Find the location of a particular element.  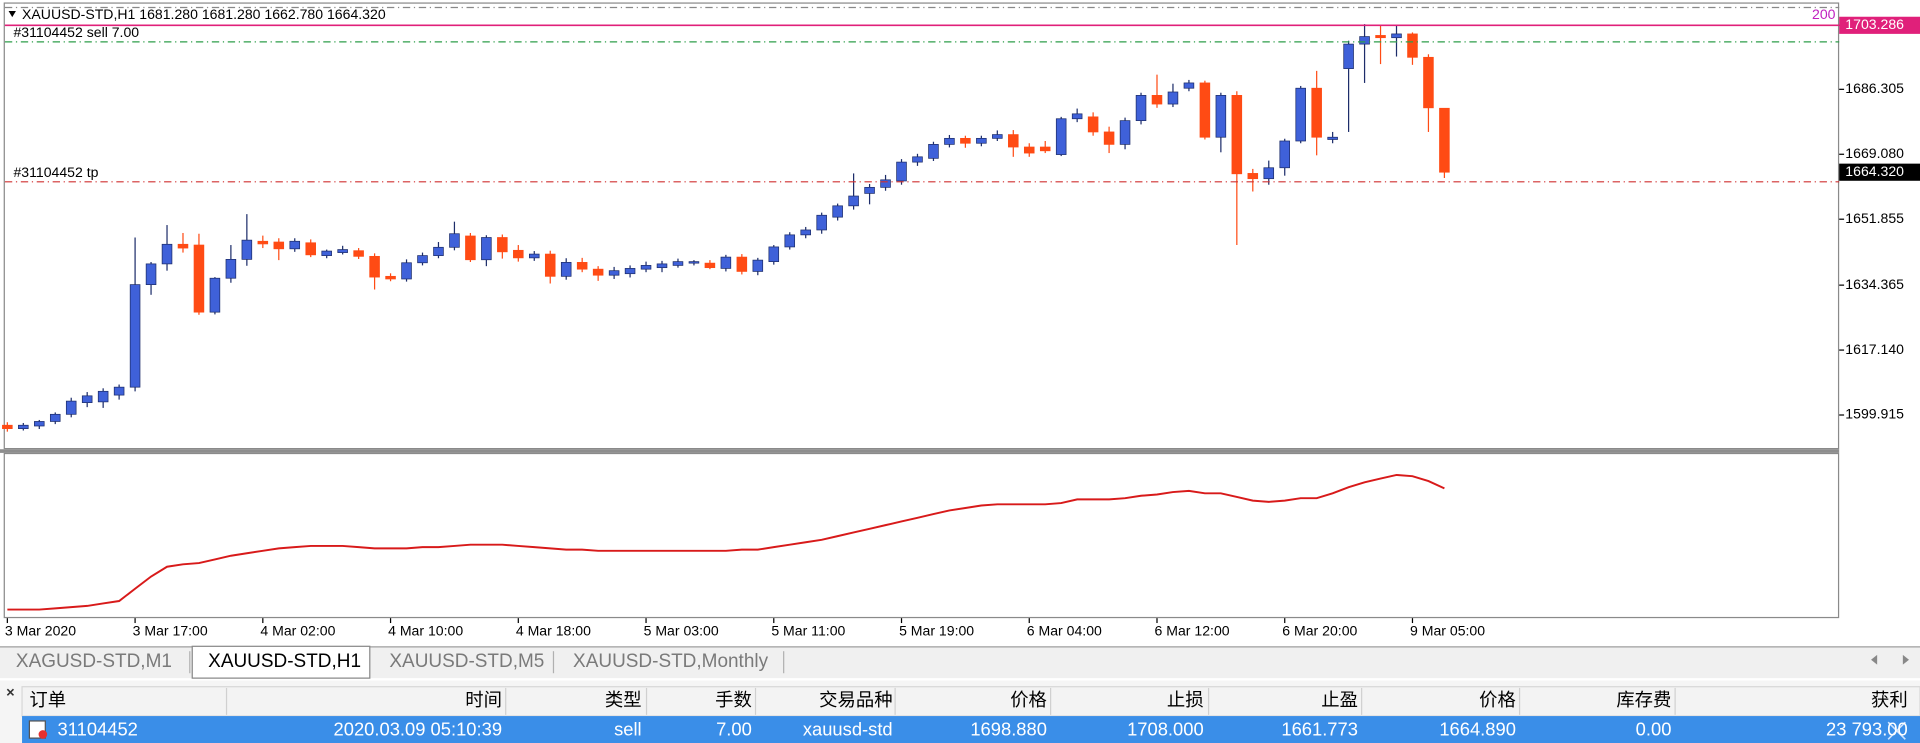

x-tick-label: 6 Mar 04:00 is located at coordinates (1064, 630).